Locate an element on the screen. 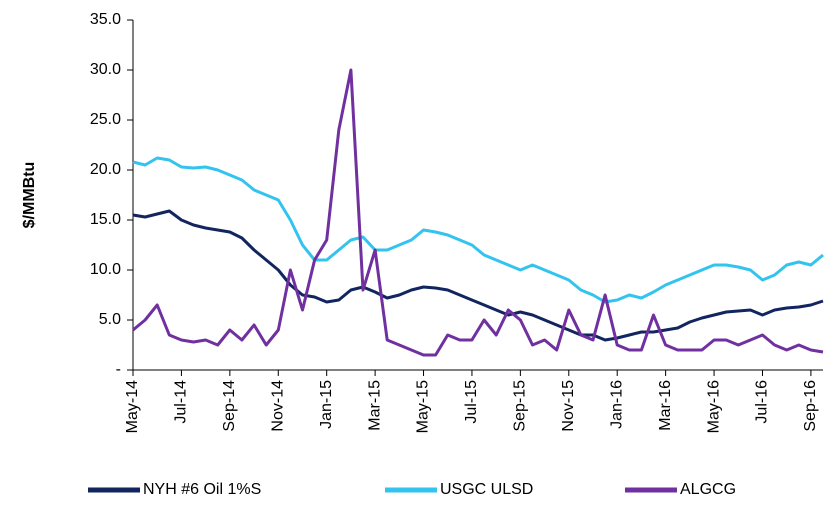 Image resolution: width=833 pixels, height=505 pixels. y-tick-label: 30.0 is located at coordinates (105, 69).